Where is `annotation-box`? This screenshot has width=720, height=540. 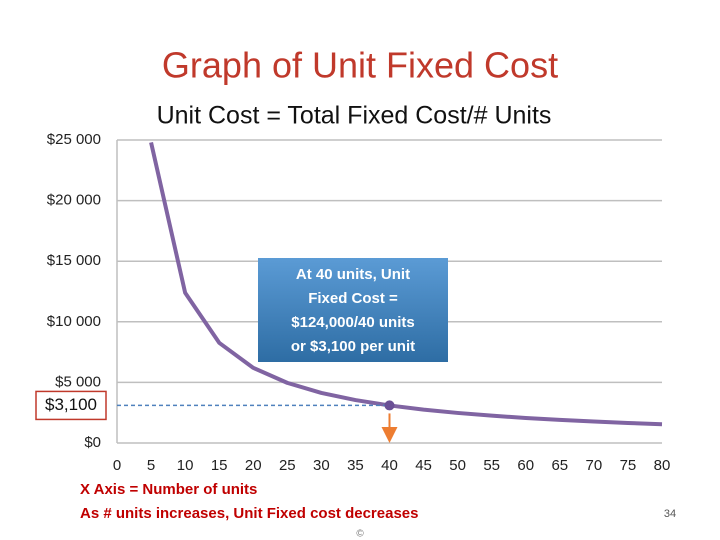
annotation-box is located at coordinates (71, 405).